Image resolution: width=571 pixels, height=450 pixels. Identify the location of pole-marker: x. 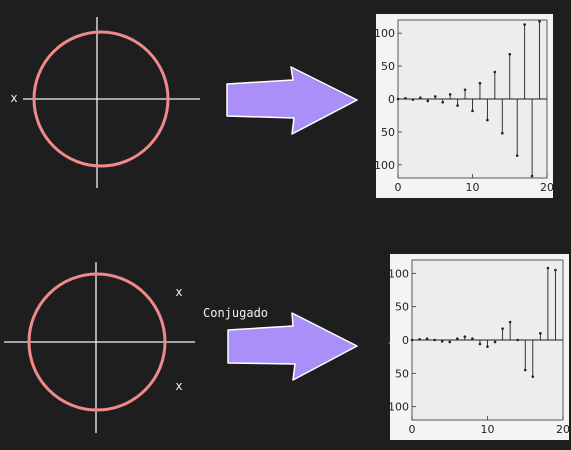
(13, 98).